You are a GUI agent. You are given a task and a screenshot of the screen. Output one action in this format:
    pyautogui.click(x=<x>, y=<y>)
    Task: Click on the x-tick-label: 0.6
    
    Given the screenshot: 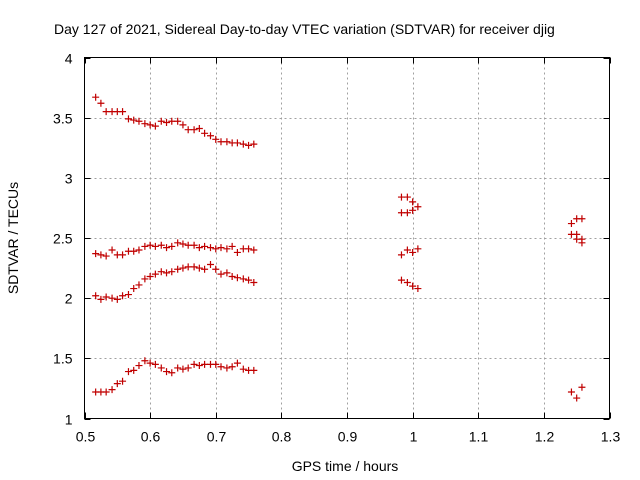 What is the action you would take?
    pyautogui.click(x=151, y=437)
    